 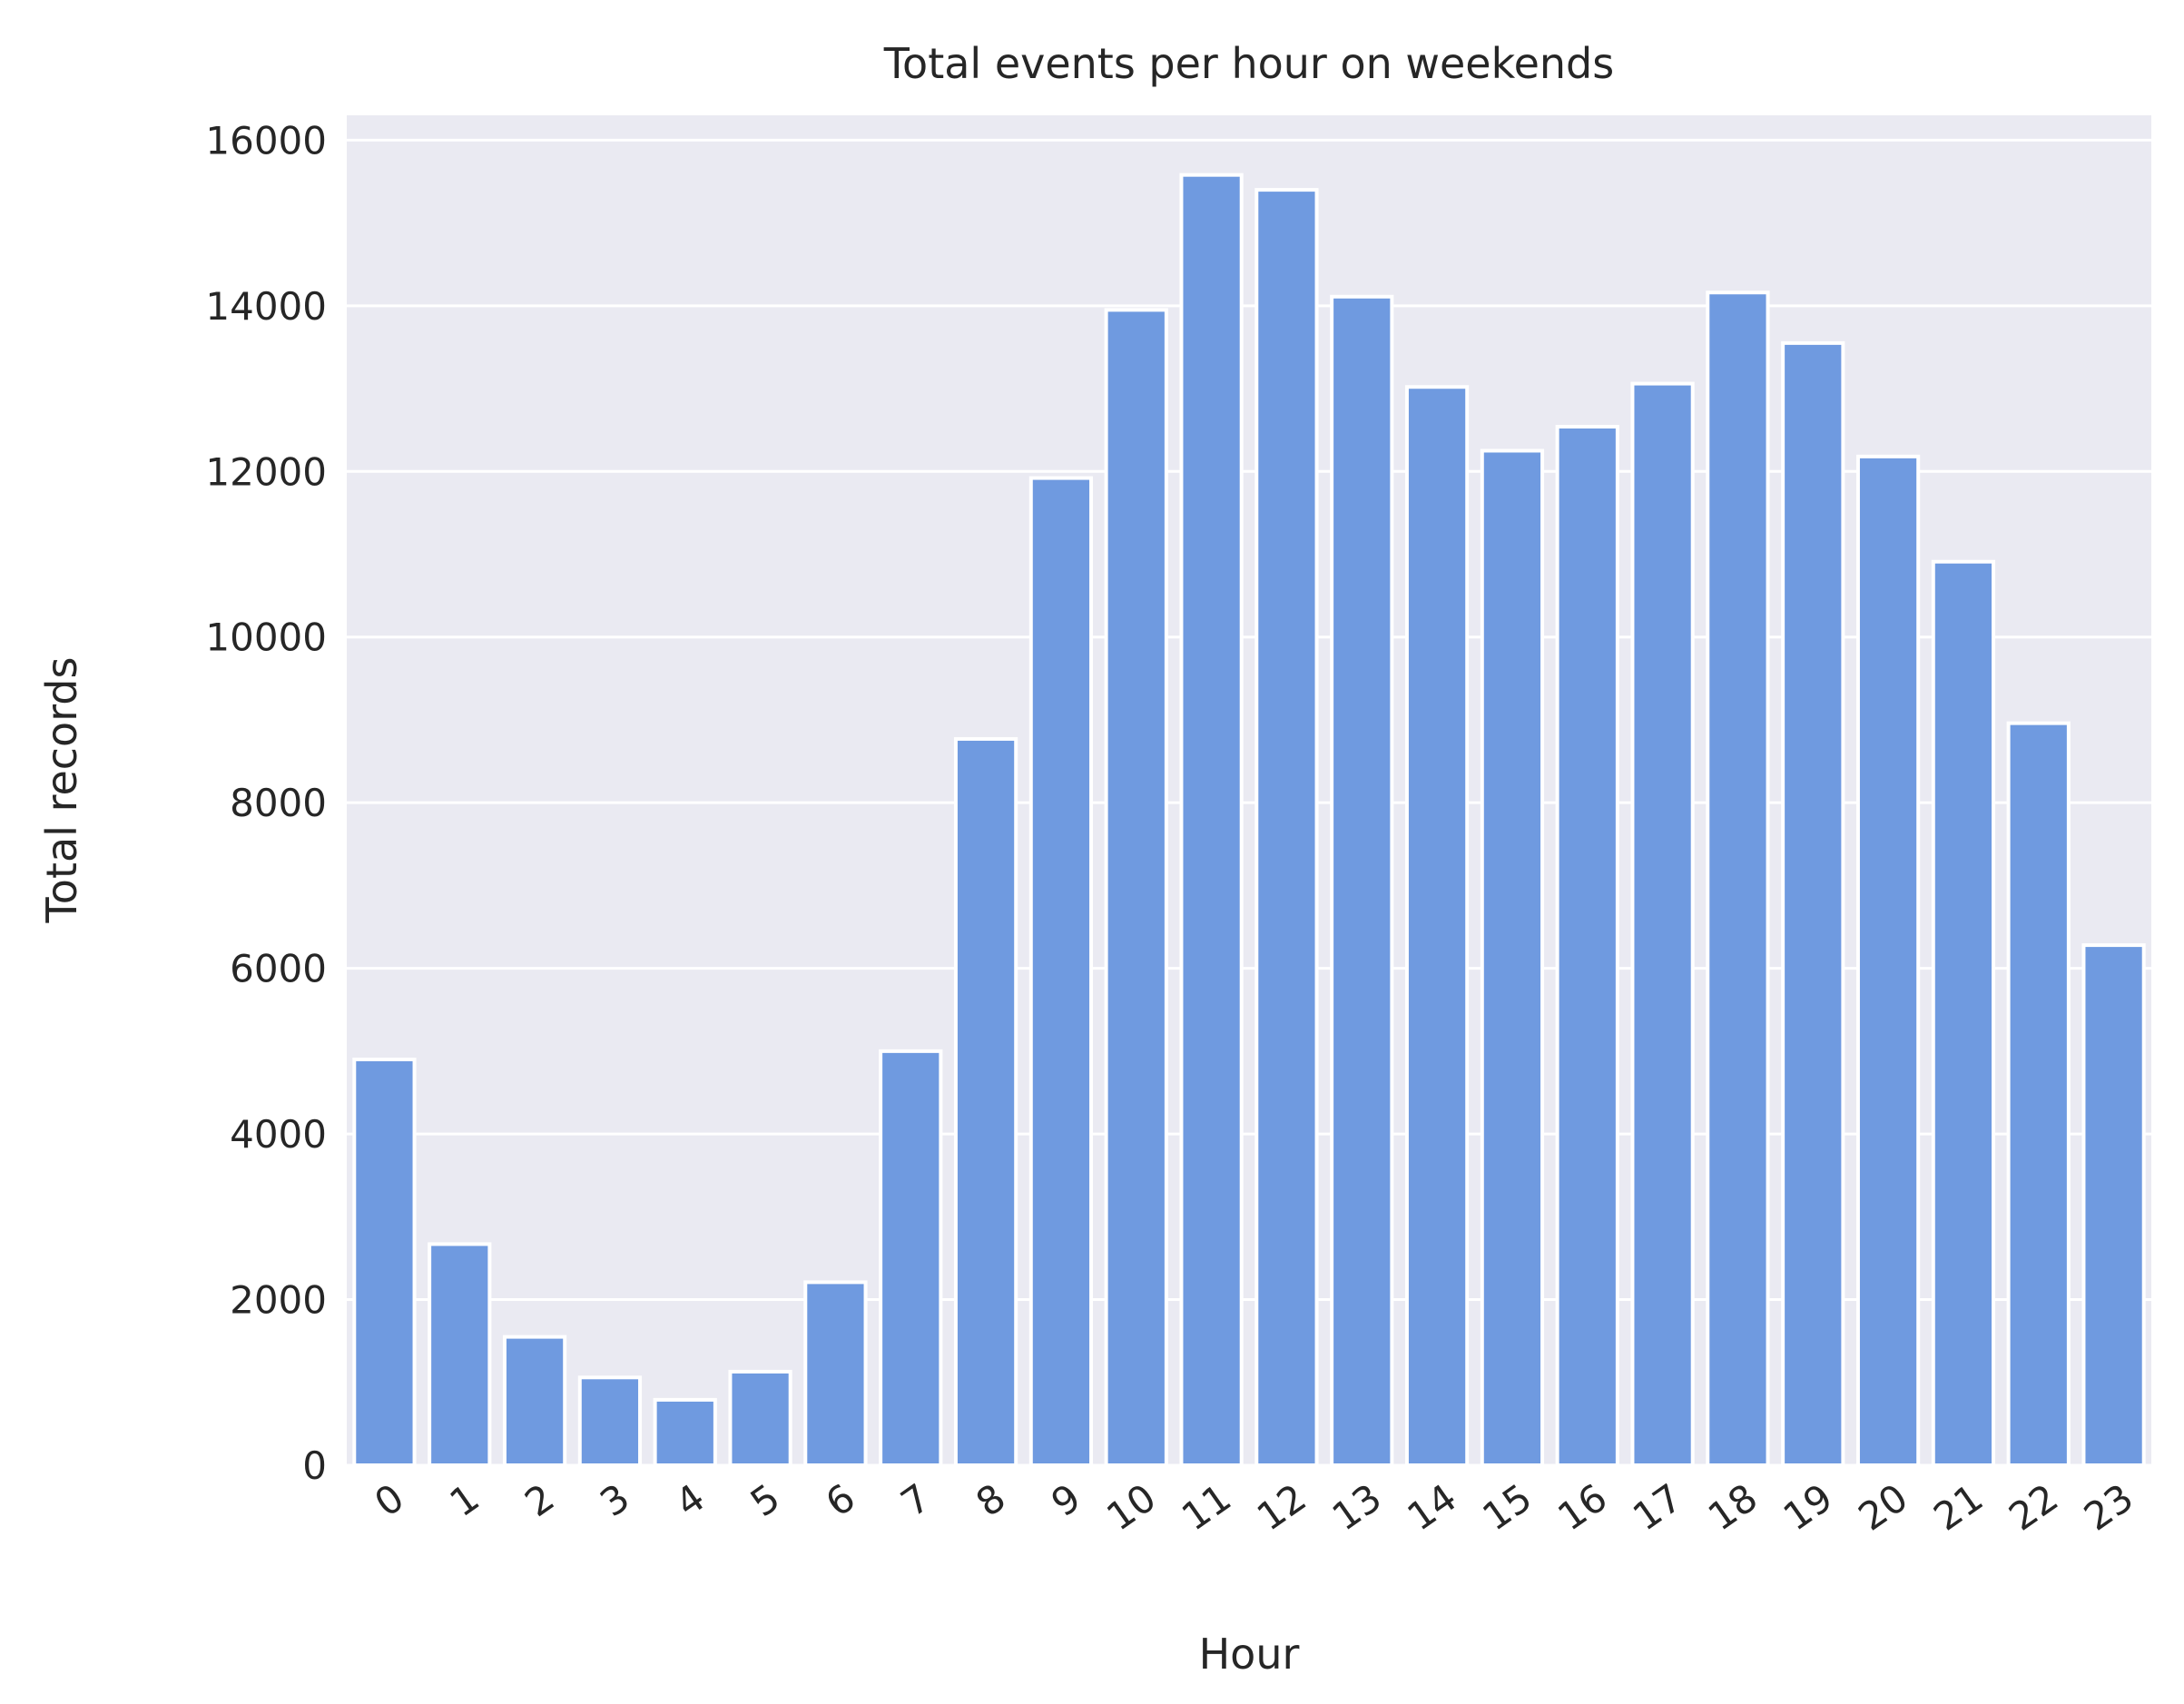 I want to click on x-tick-label: 5, so click(x=765, y=1500).